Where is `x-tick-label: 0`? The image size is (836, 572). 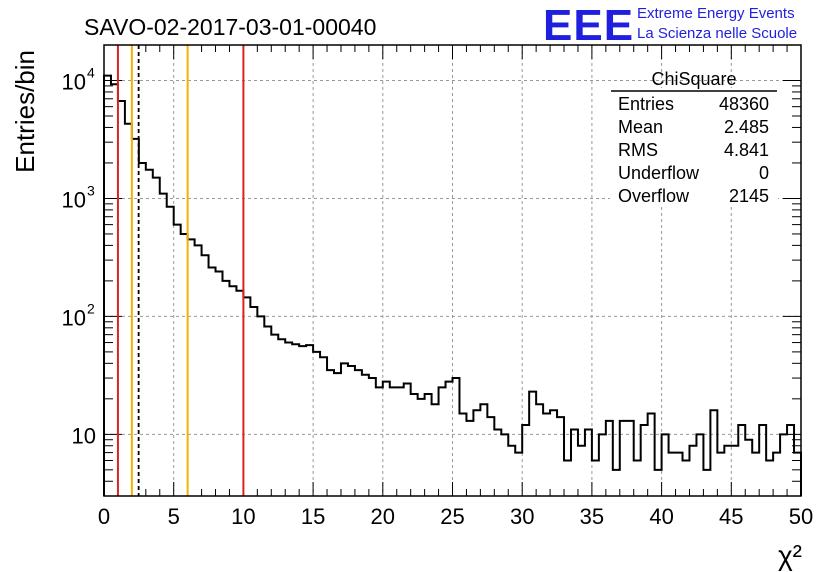
x-tick-label: 0 is located at coordinates (104, 516).